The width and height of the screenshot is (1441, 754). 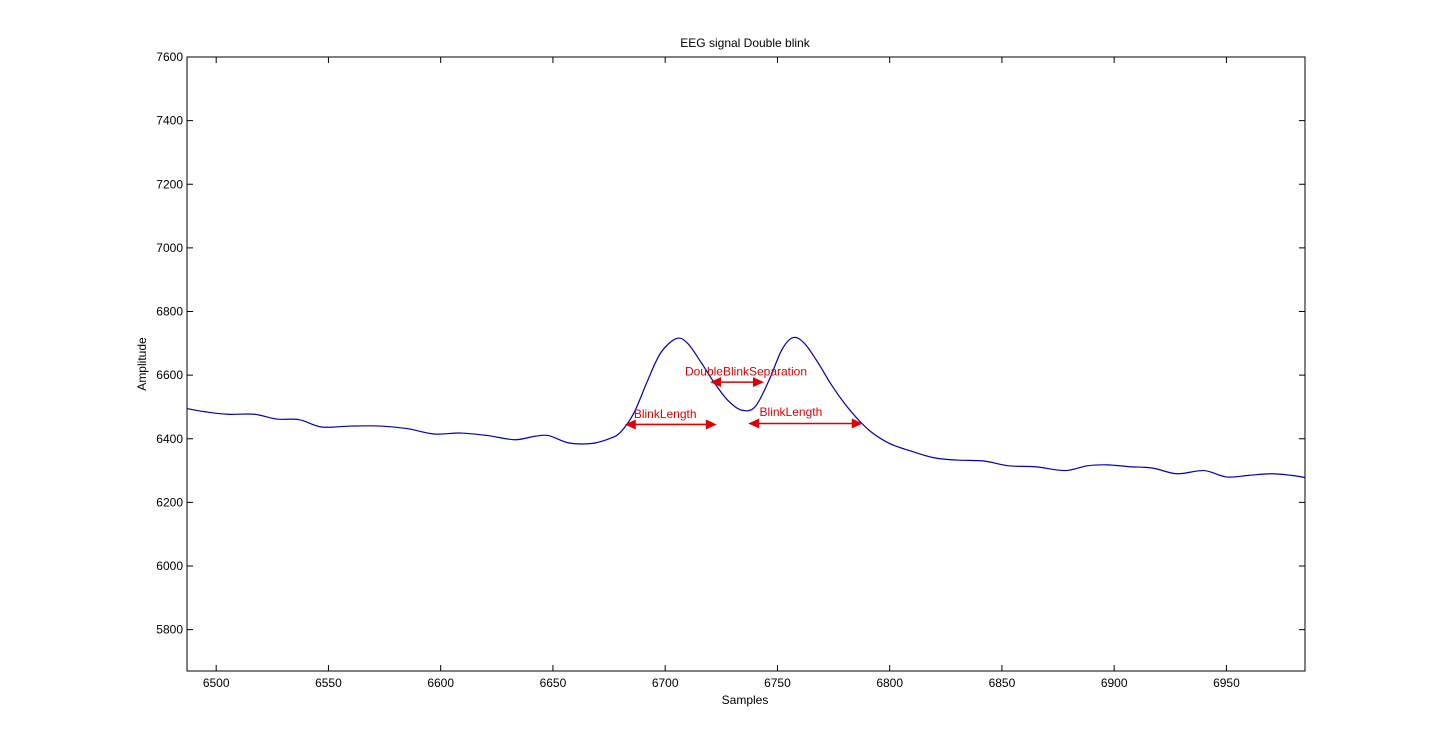 I want to click on x-tick-label: 6700, so click(x=665, y=683).